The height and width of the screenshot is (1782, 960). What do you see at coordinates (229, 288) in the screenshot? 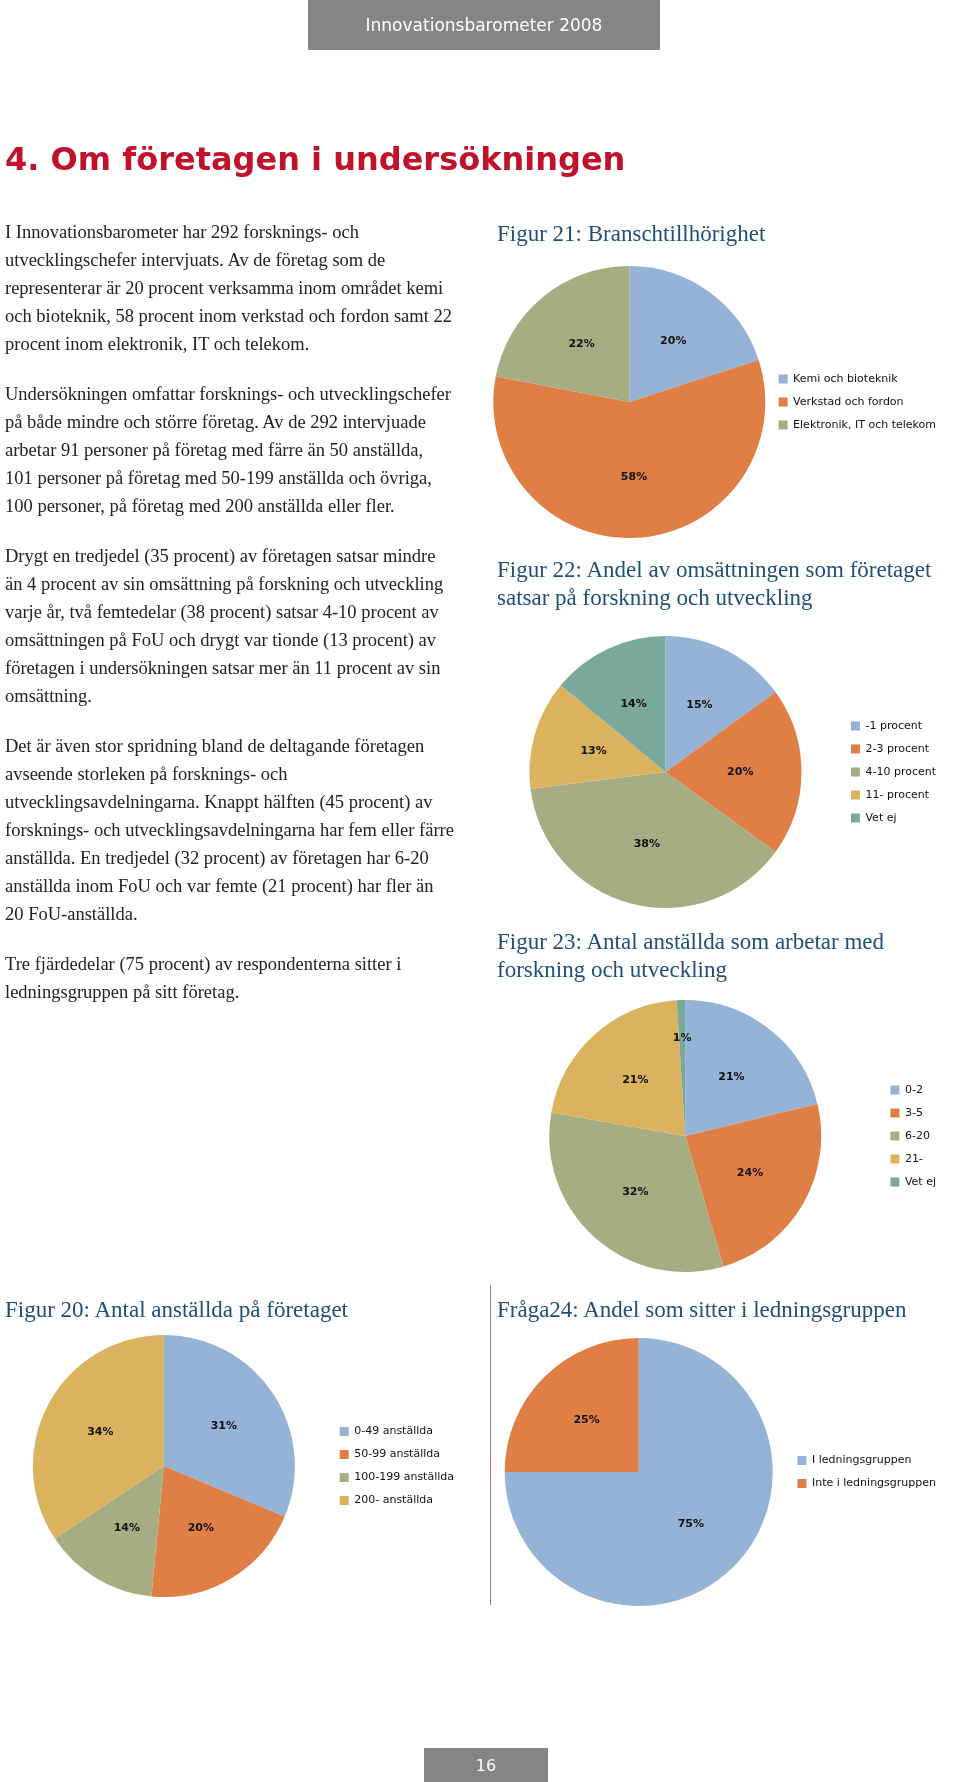
I see `text: I Innovationsbarometer har 292 forsknings- och utvecklingschefer intervjuats. Av de företag som de representerar är 20 procent verksamma inom området kemi och bioteknik, 58 procent inom verkstad och fordon samt 22 procent inom elektronik, IT och telekom.` at bounding box center [229, 288].